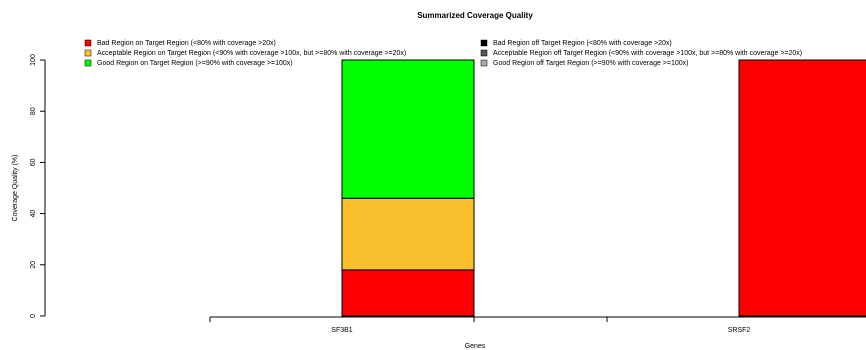 Image resolution: width=866 pixels, height=350 pixels. I want to click on y-tick-label: 20, so click(33, 265).